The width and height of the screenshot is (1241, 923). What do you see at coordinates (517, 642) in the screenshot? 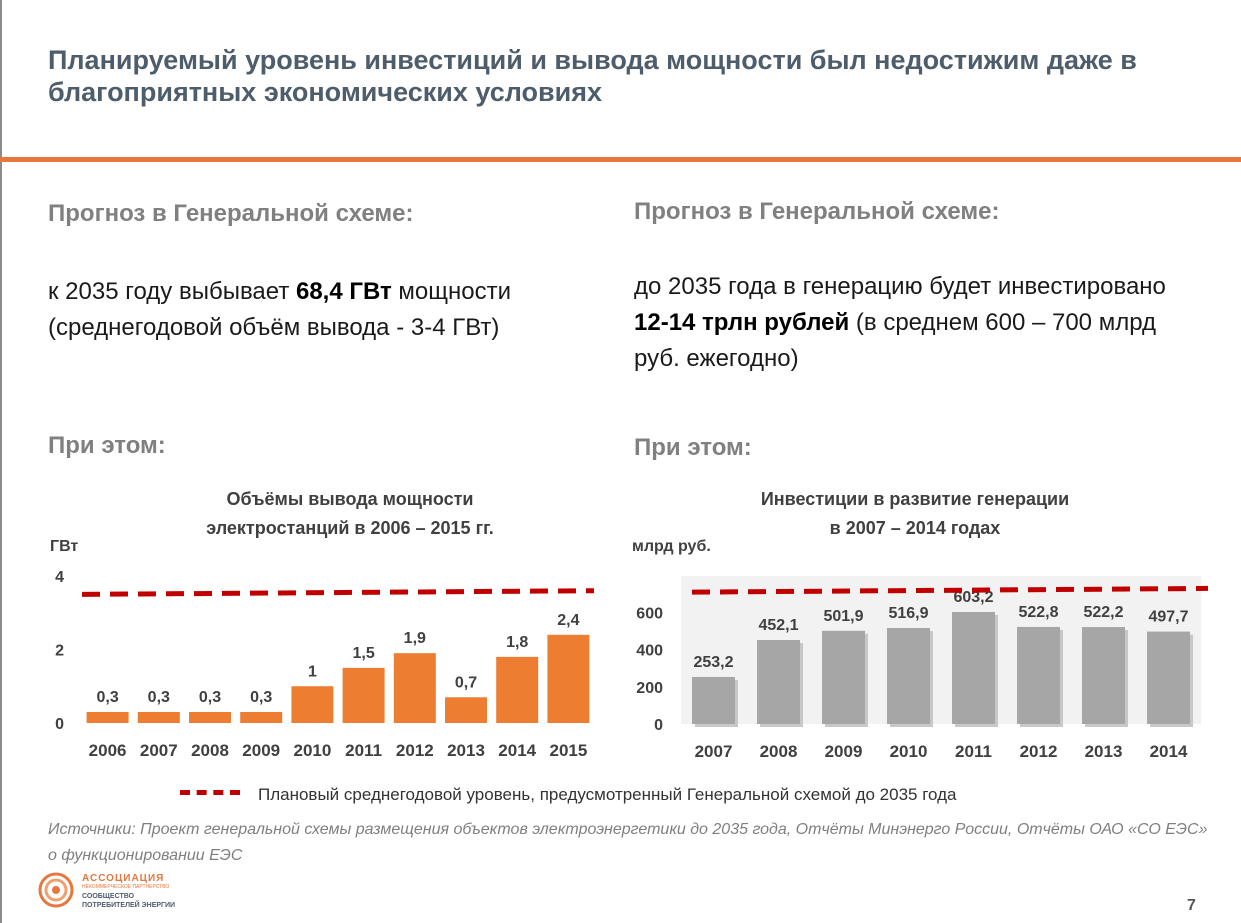
I see `chart1-data-label: 1,8` at bounding box center [517, 642].